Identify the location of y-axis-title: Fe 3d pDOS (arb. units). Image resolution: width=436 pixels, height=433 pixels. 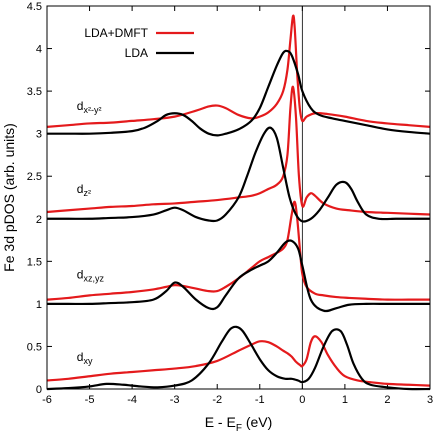
(9, 197).